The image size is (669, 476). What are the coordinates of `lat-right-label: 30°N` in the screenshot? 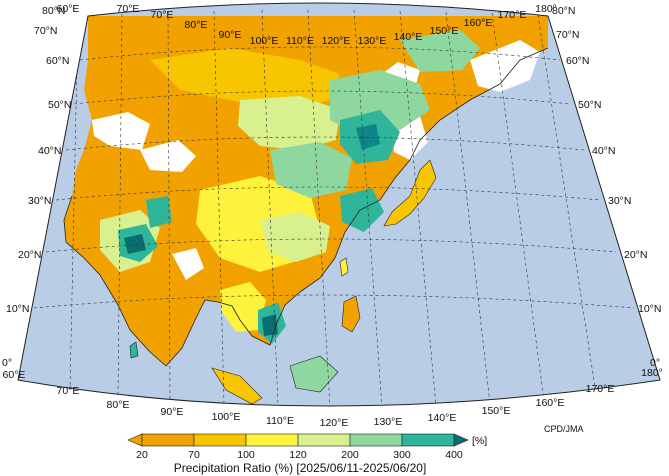 It's located at (619, 201).